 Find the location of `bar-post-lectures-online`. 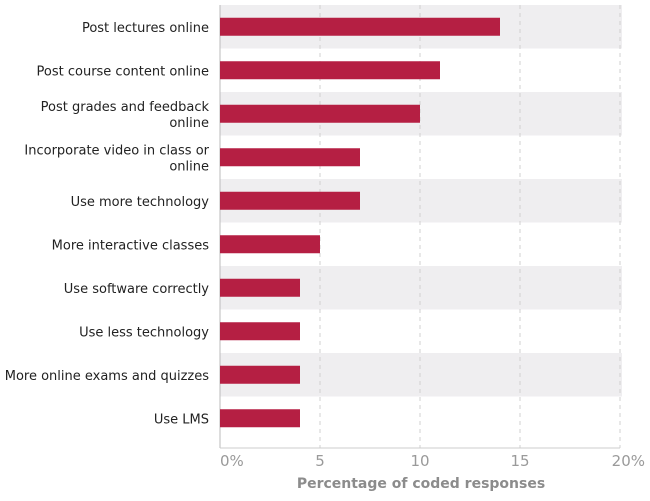

bar-post-lectures-online is located at coordinates (360, 26).